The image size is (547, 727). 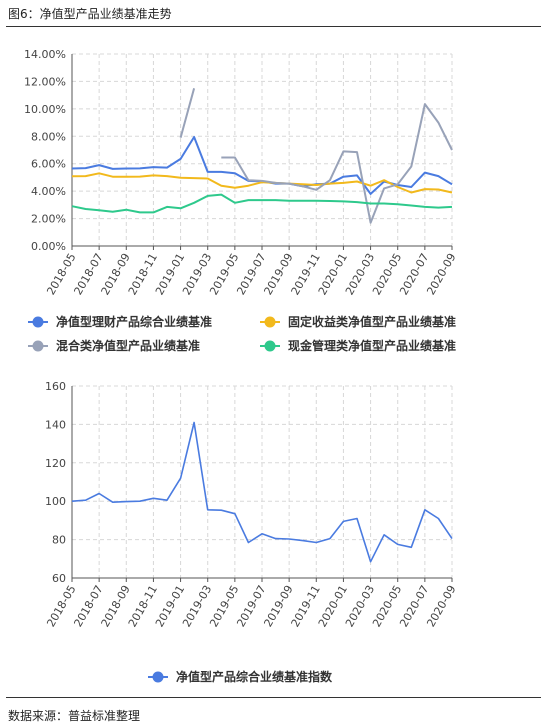 What do you see at coordinates (134, 321) in the screenshot?
I see `legend-label: 净值型理财产品综合业绩基准` at bounding box center [134, 321].